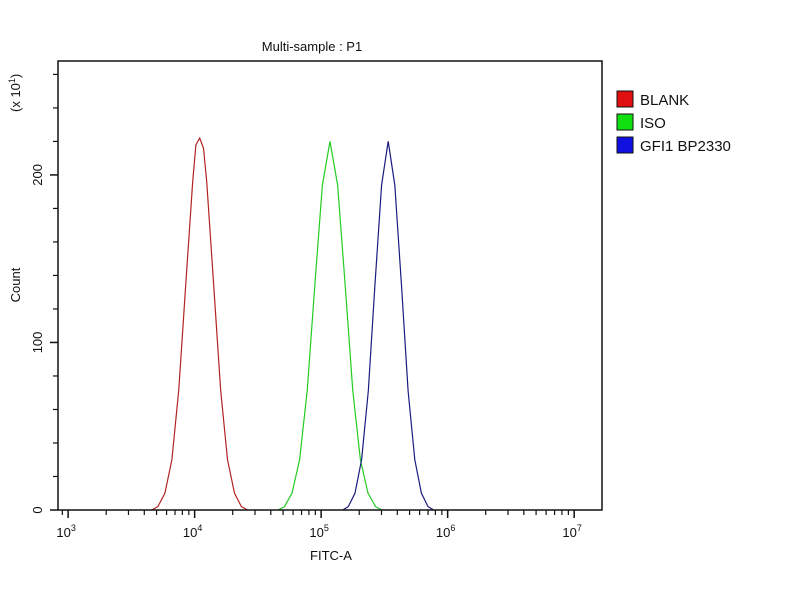 This screenshot has width=800, height=600. I want to click on series-line-blank, so click(200, 323).